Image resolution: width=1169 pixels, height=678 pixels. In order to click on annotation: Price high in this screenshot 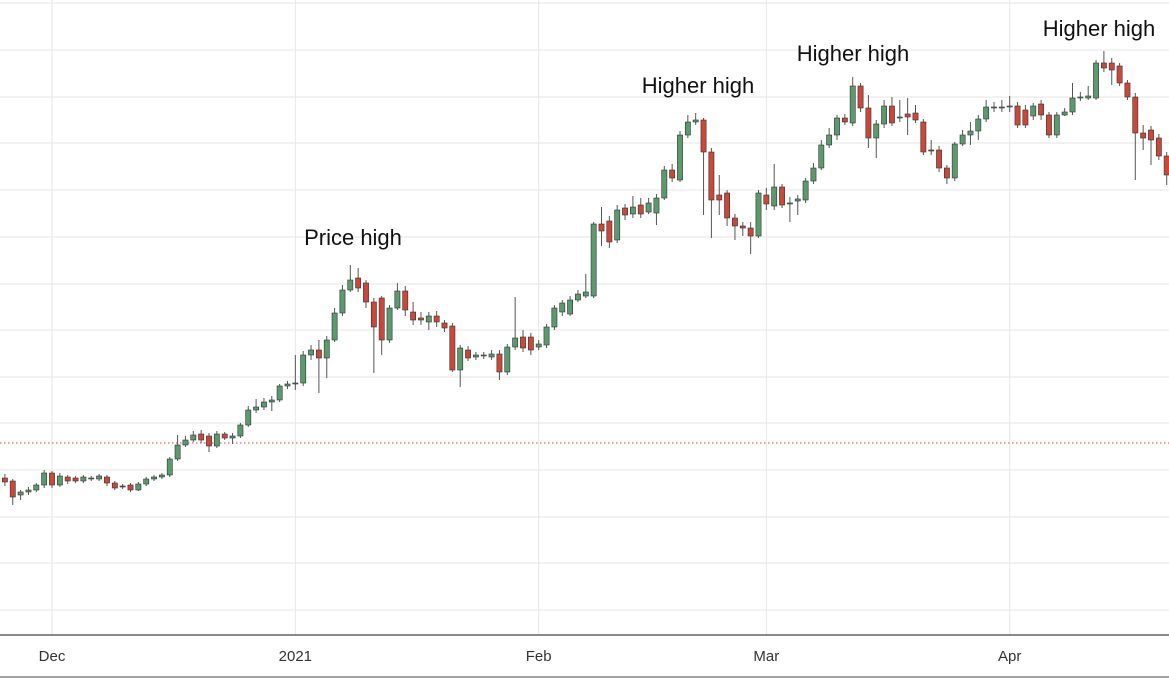, I will do `click(353, 237)`.